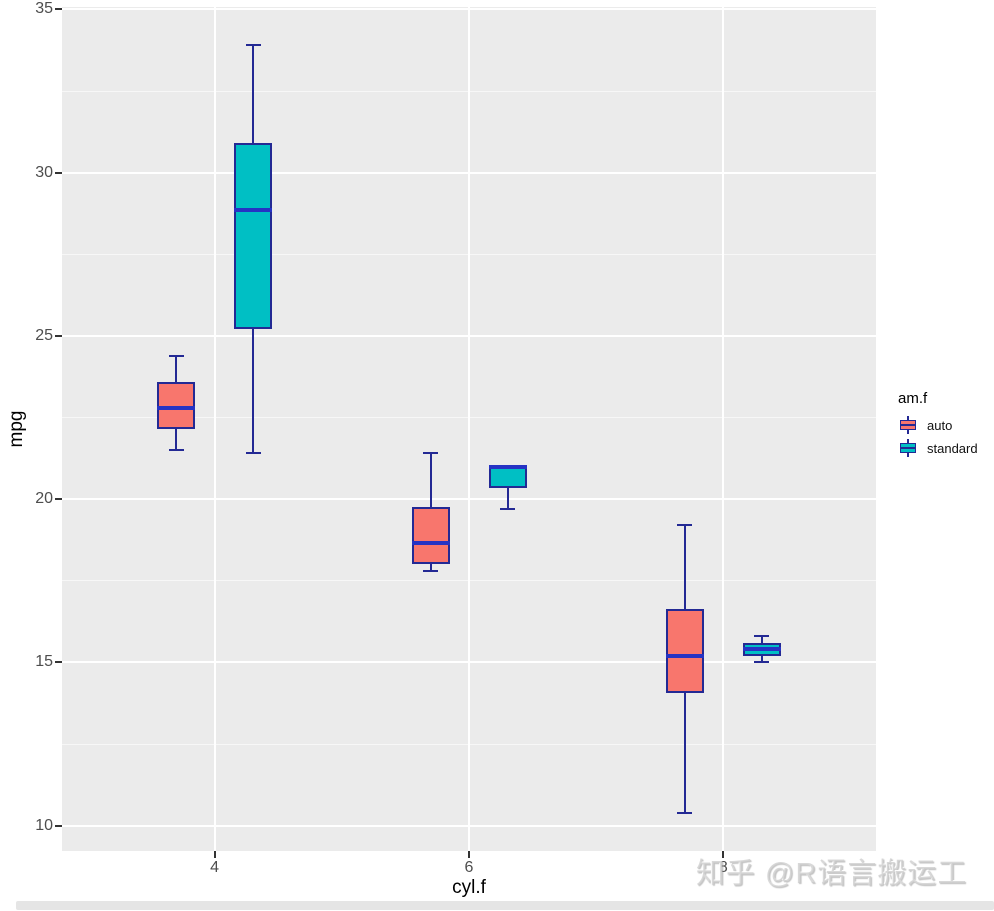 This screenshot has height=911, width=994. I want to click on lower-whisker-cap-standard-cyl8, so click(762, 662).